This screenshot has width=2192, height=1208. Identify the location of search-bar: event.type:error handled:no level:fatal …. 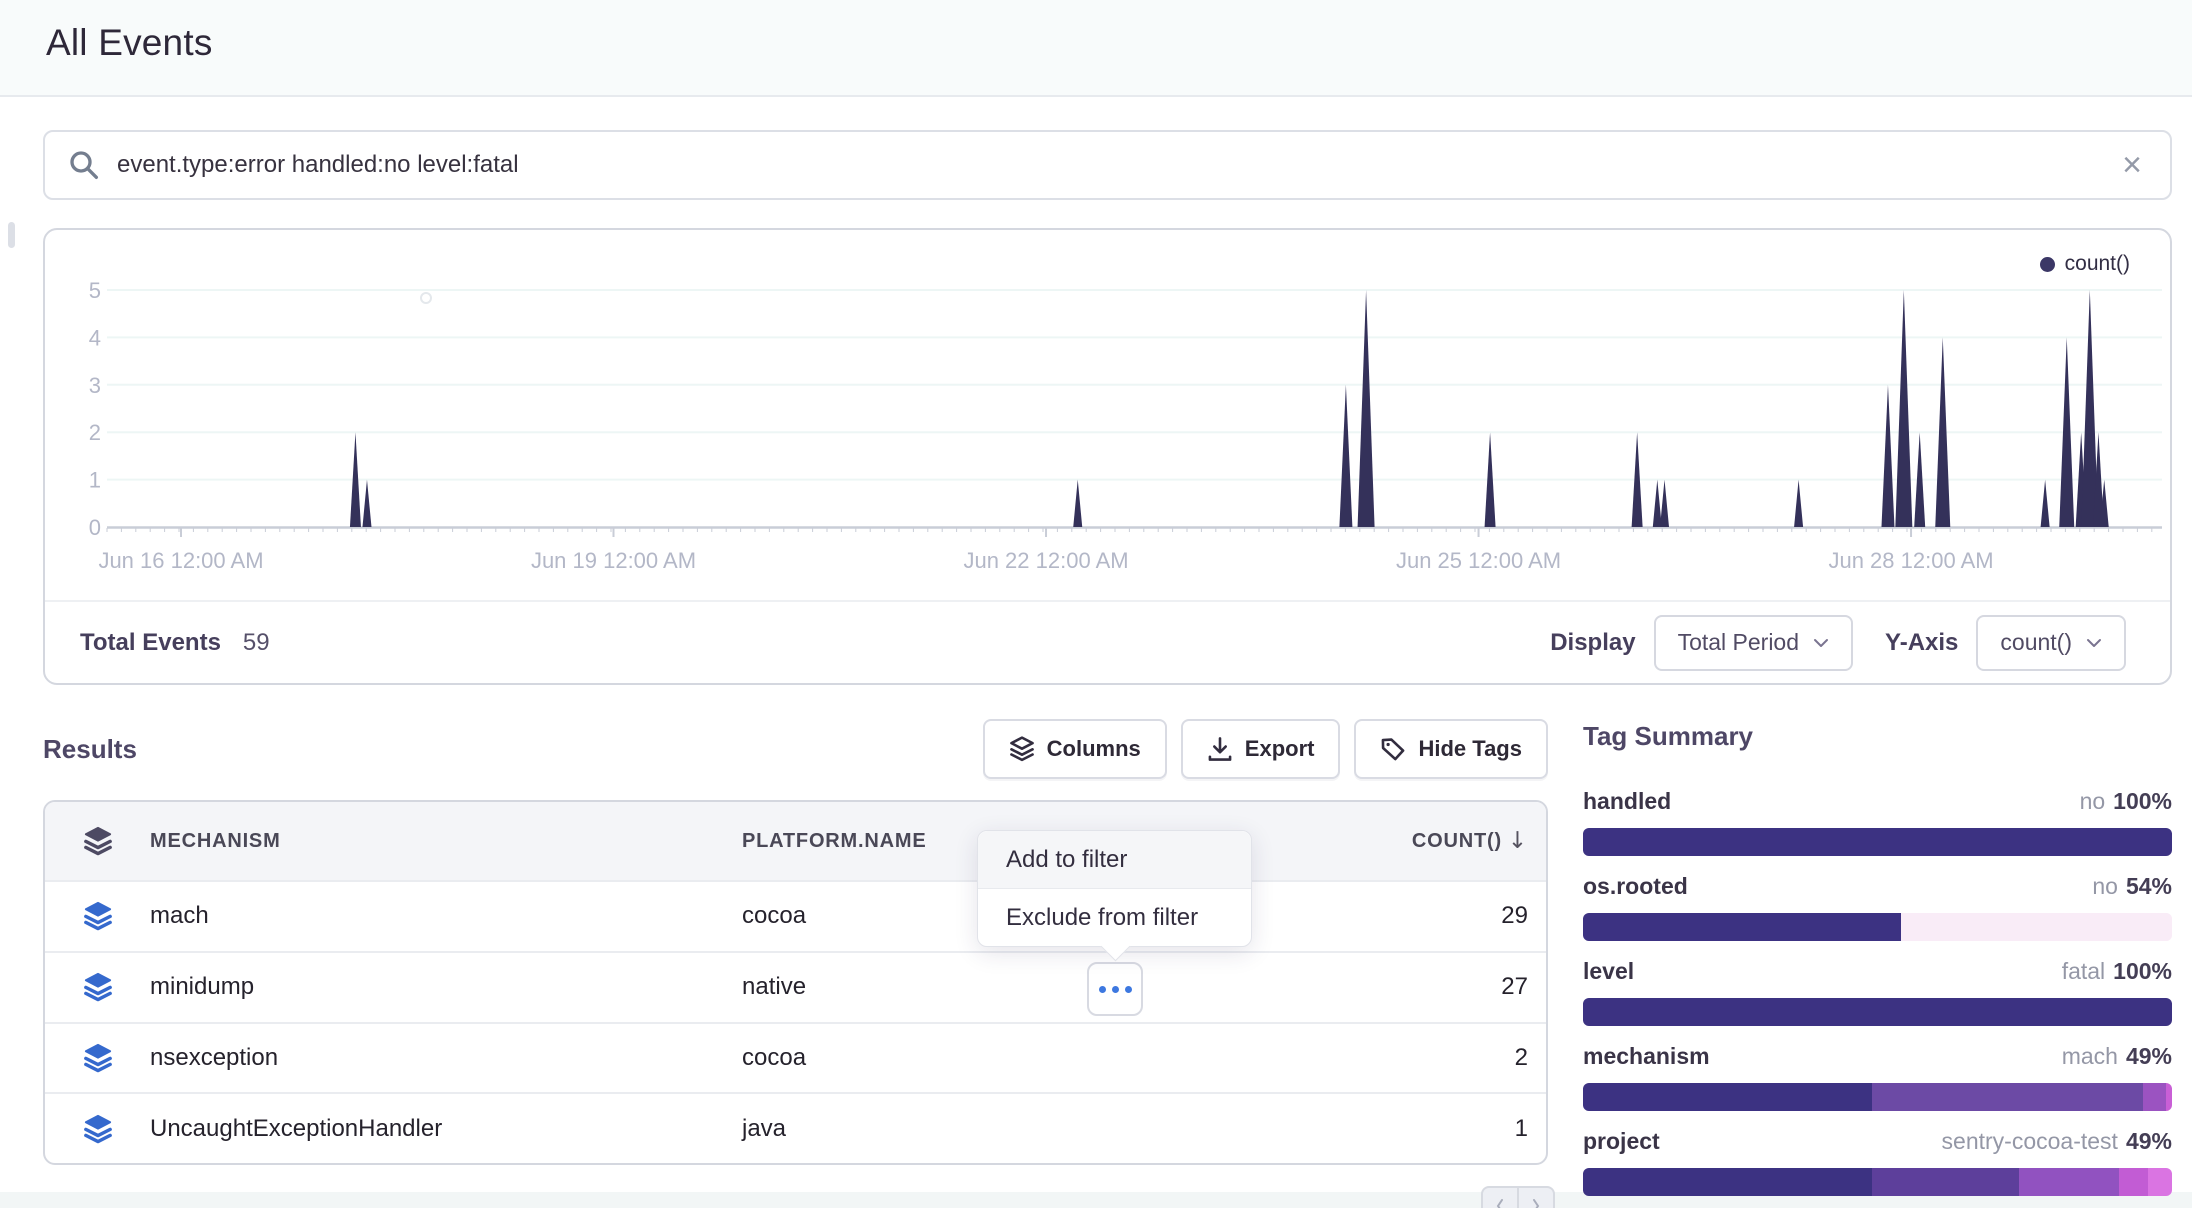
(1107, 165).